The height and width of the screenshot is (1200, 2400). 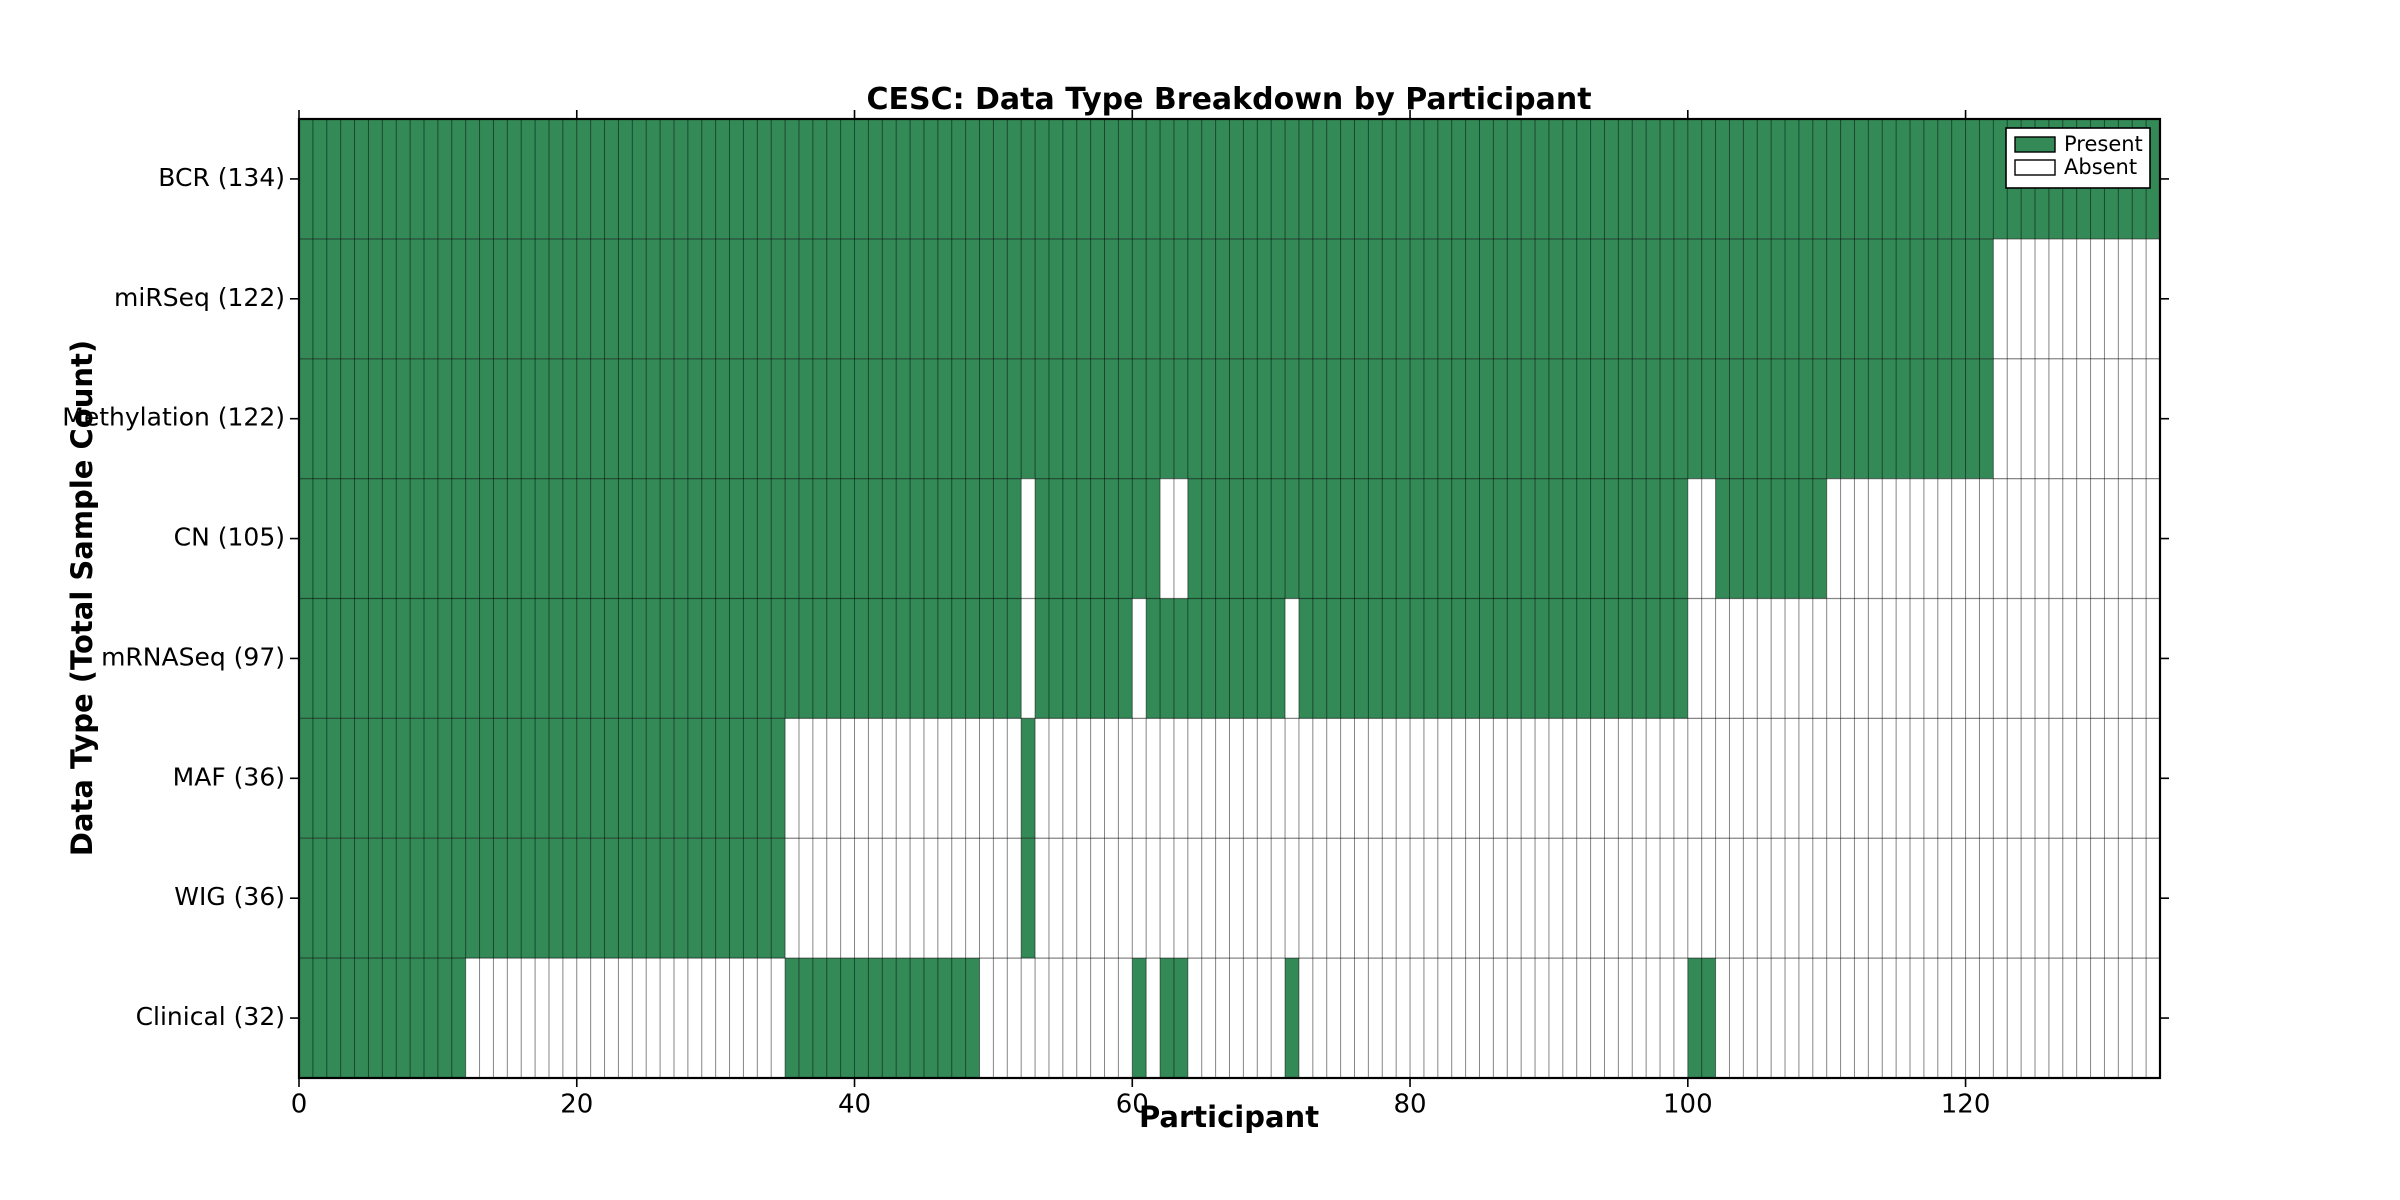 I want to click on y-tick-miRSeq: miRSeq (122), so click(x=1141, y=297).